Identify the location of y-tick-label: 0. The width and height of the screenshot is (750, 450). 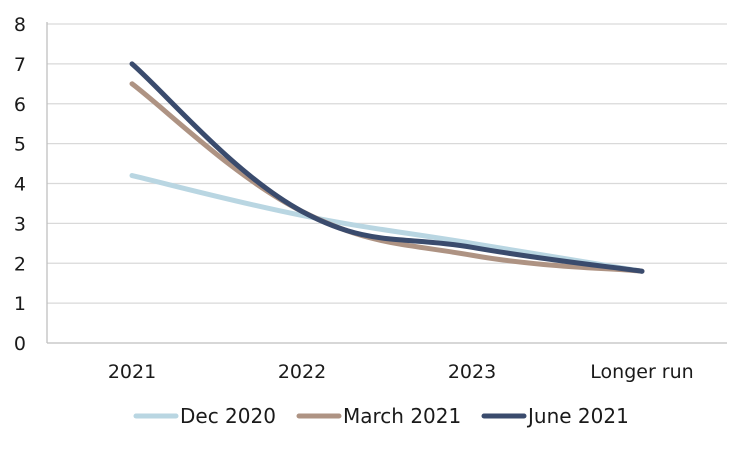
(20, 344).